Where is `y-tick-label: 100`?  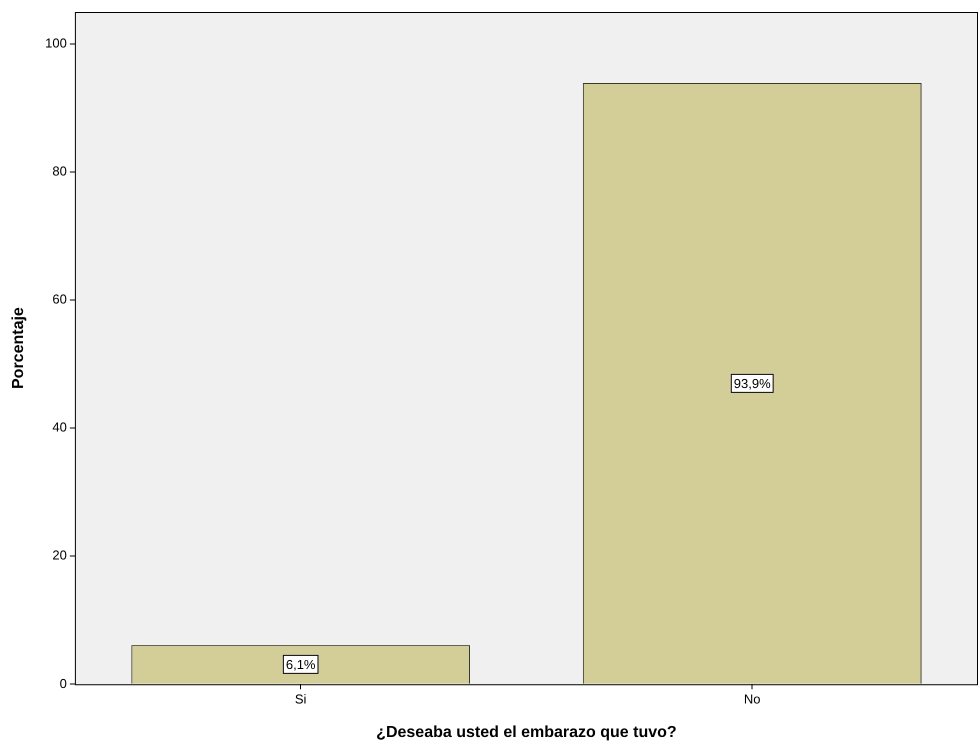
y-tick-label: 100 is located at coordinates (56, 43).